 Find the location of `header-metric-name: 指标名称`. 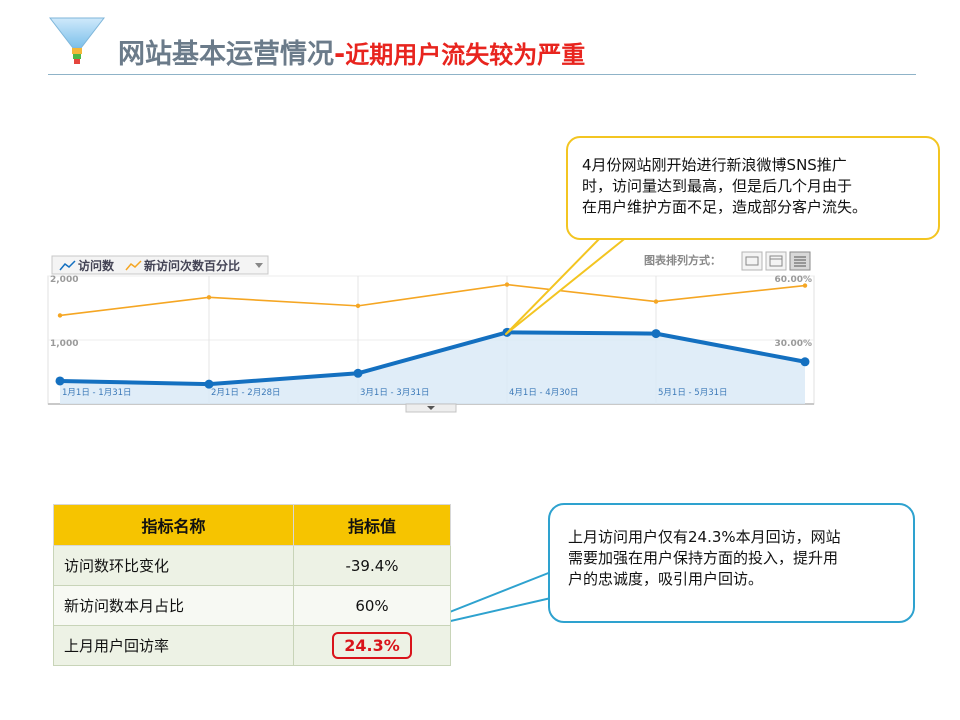

header-metric-name: 指标名称 is located at coordinates (173, 525).